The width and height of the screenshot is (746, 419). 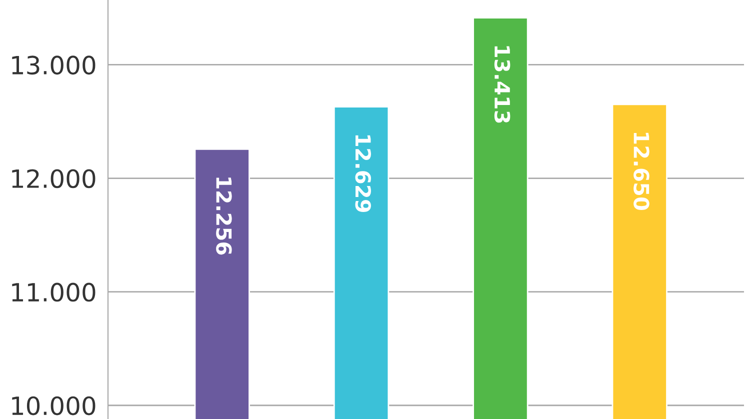 I want to click on data-label: 12.650, so click(x=642, y=171).